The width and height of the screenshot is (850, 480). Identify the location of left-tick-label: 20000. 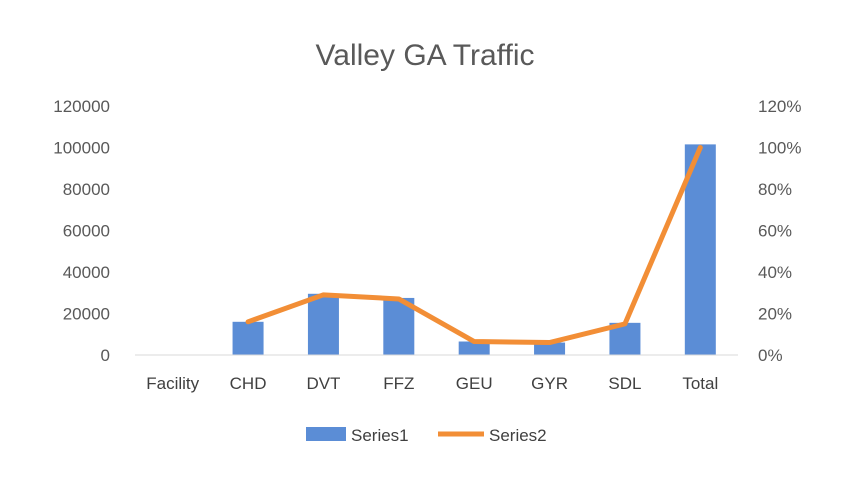
(86, 314).